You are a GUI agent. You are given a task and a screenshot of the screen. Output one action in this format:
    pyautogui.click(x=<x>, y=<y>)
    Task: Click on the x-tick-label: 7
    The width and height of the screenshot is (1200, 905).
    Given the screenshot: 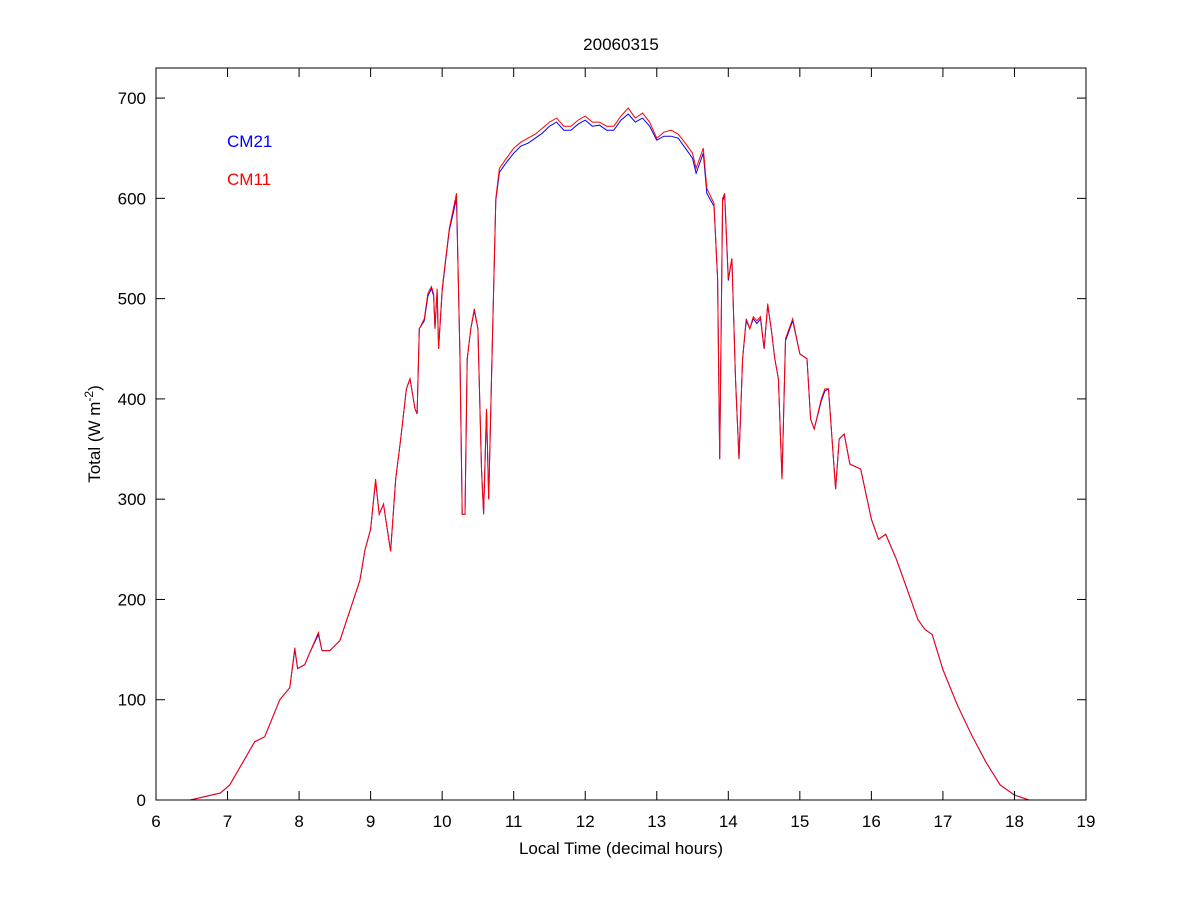 What is the action you would take?
    pyautogui.click(x=227, y=821)
    